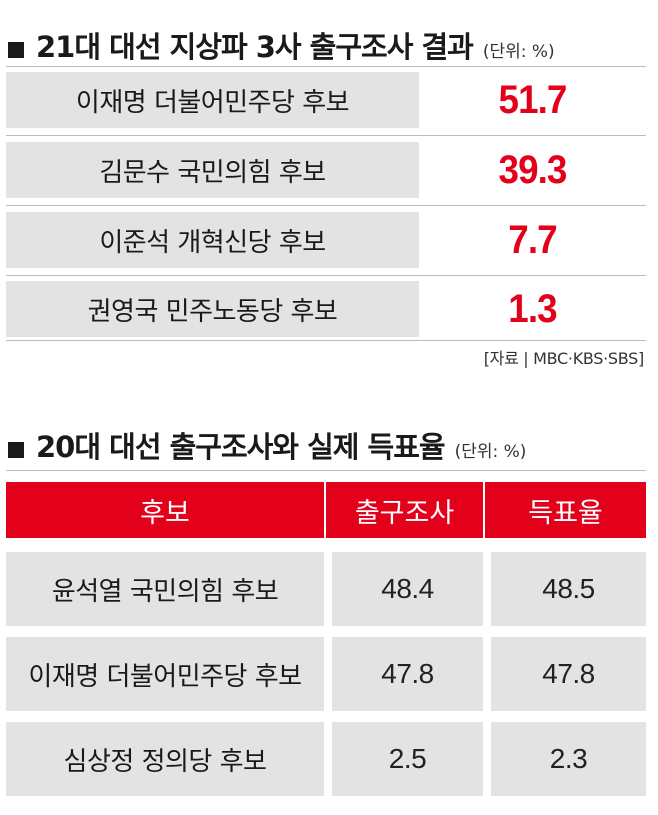  I want to click on exit-poll-value: 1.3, so click(532, 308).